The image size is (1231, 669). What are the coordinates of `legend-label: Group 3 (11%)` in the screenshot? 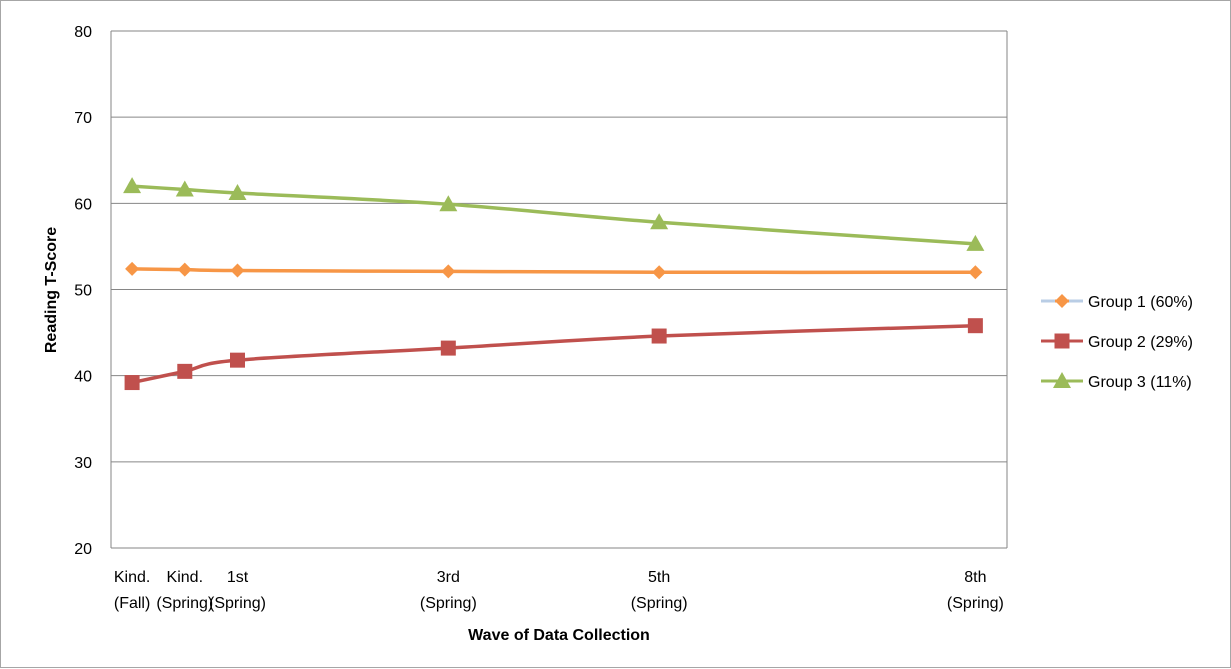 It's located at (1140, 382).